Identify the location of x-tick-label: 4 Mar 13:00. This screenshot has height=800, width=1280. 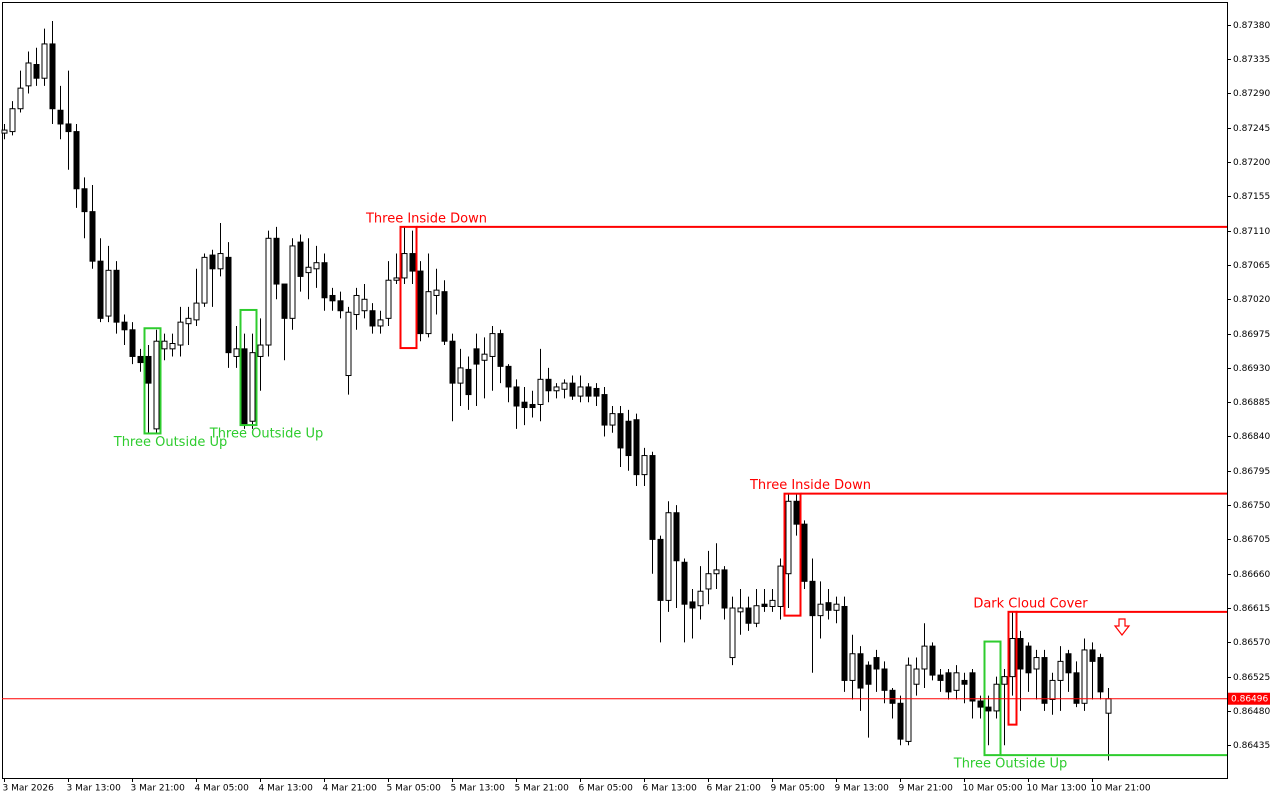
(286, 789).